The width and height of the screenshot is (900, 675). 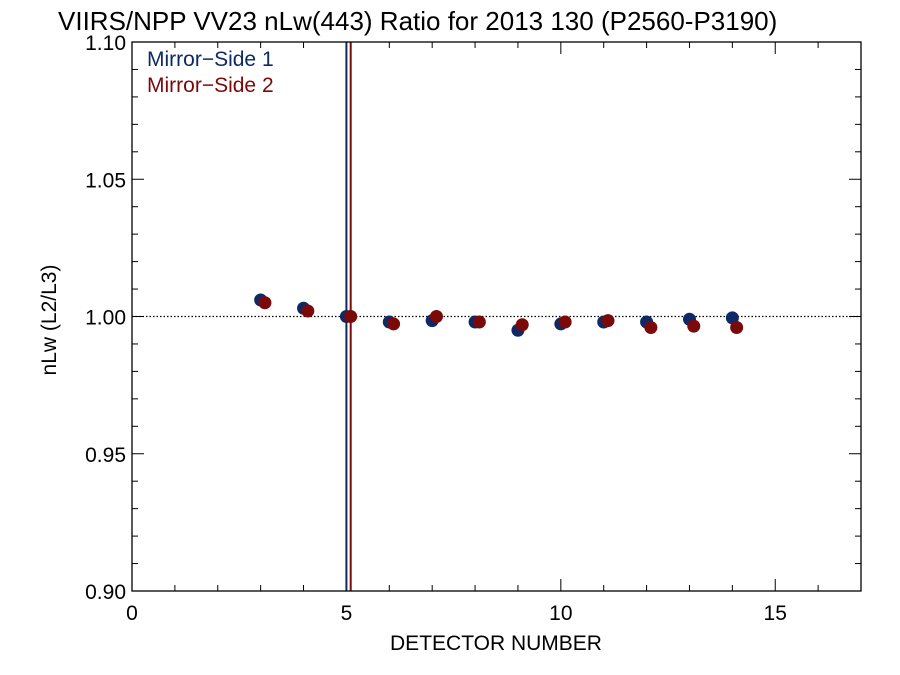 I want to click on y-tick-label: 1.05, so click(x=105, y=180).